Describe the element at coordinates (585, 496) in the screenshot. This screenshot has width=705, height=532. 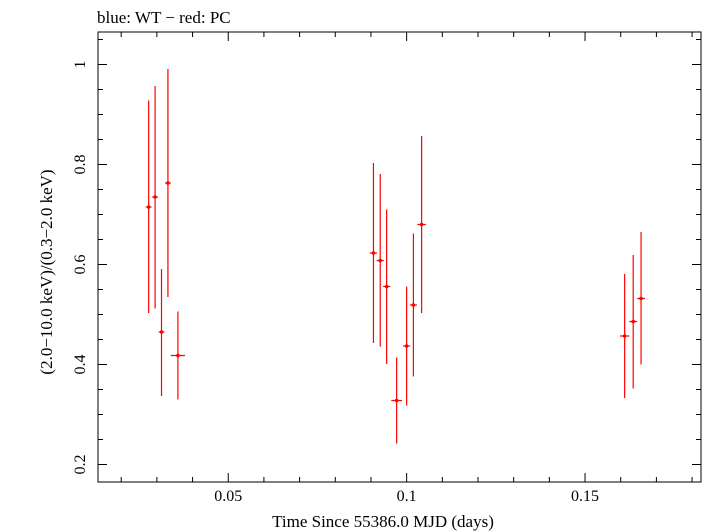
I see `x-tick-label: 0.15` at that location.